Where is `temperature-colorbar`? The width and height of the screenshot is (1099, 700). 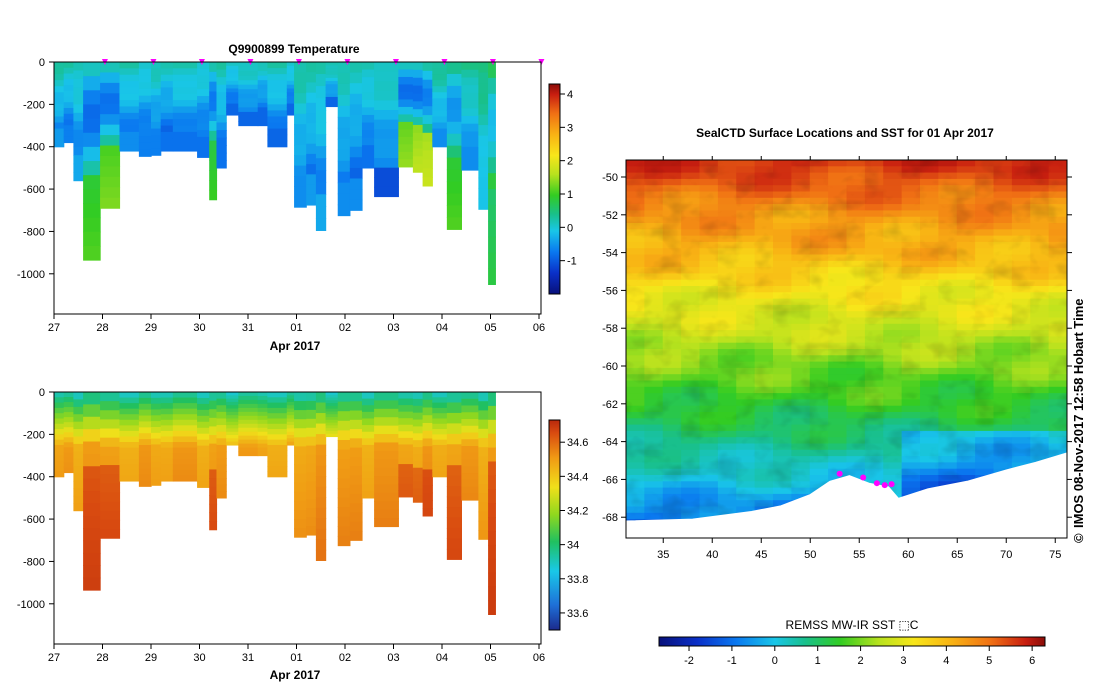
temperature-colorbar is located at coordinates (554, 189).